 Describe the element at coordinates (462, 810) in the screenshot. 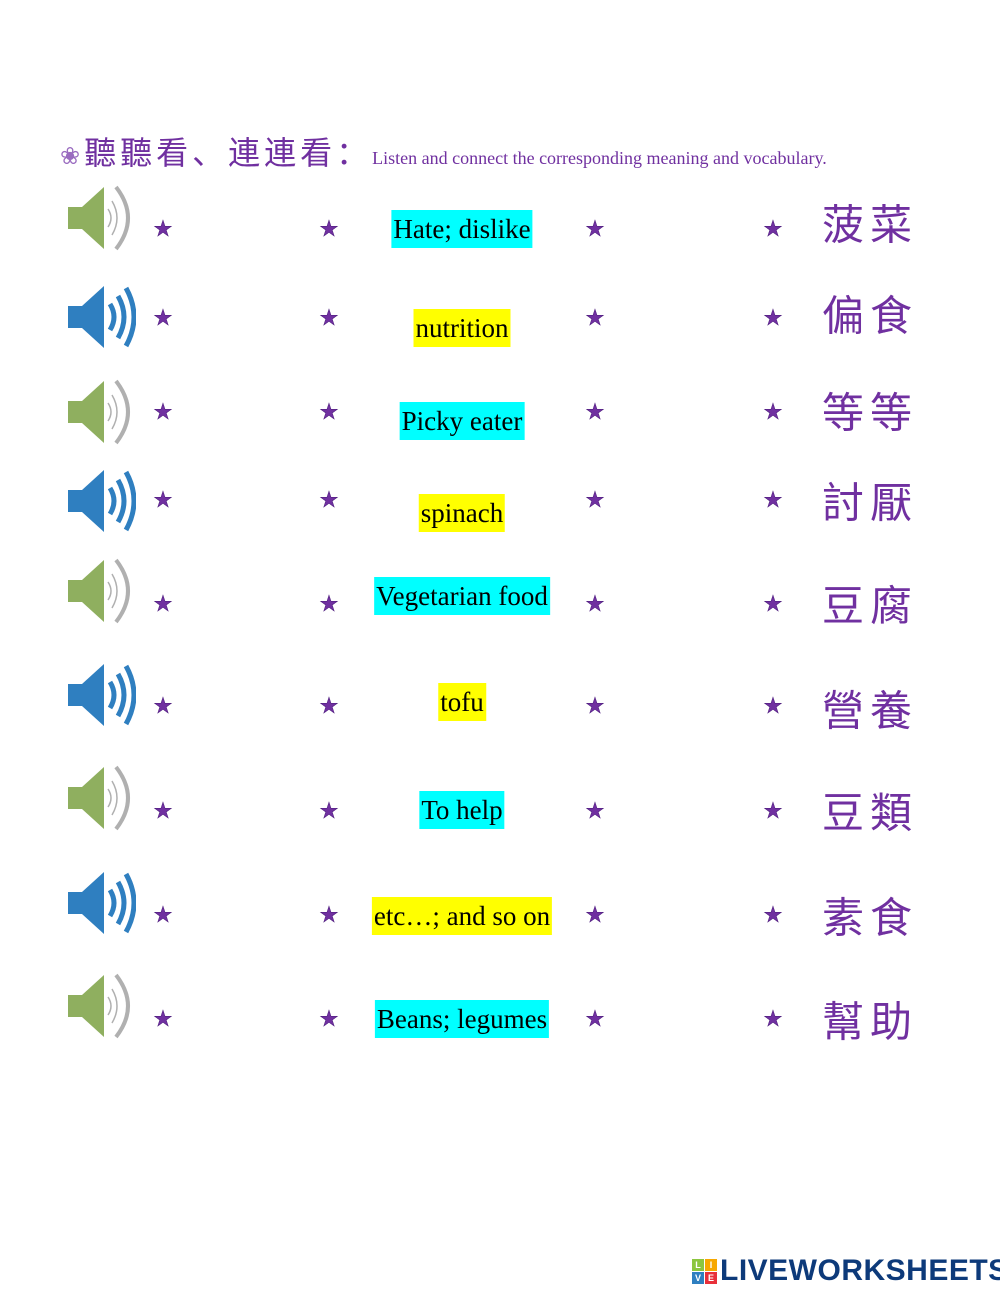

I see `english-meaning: To help` at that location.